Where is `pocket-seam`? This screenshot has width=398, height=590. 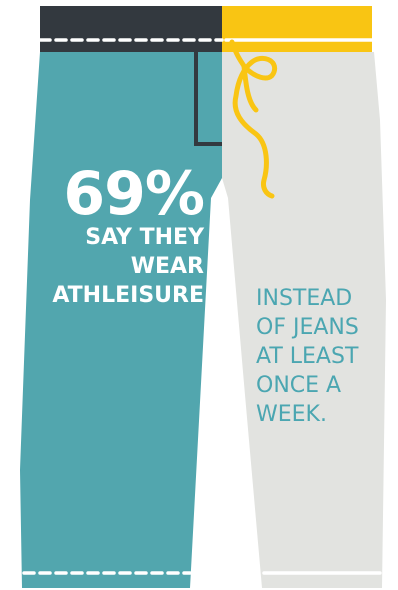
pocket-seam is located at coordinates (208, 99).